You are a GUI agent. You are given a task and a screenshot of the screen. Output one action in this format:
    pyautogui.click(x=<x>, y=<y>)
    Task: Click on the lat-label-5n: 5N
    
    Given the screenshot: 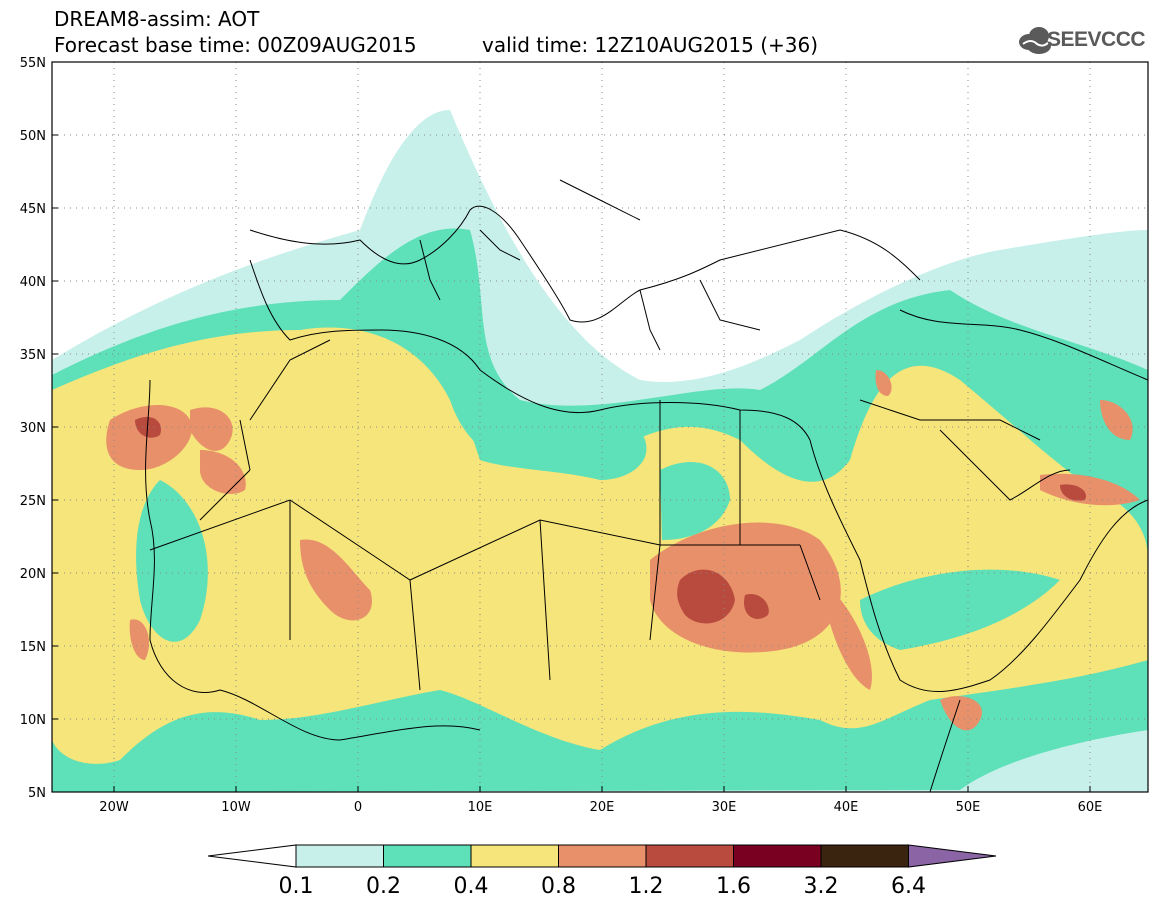 What is the action you would take?
    pyautogui.click(x=37, y=793)
    